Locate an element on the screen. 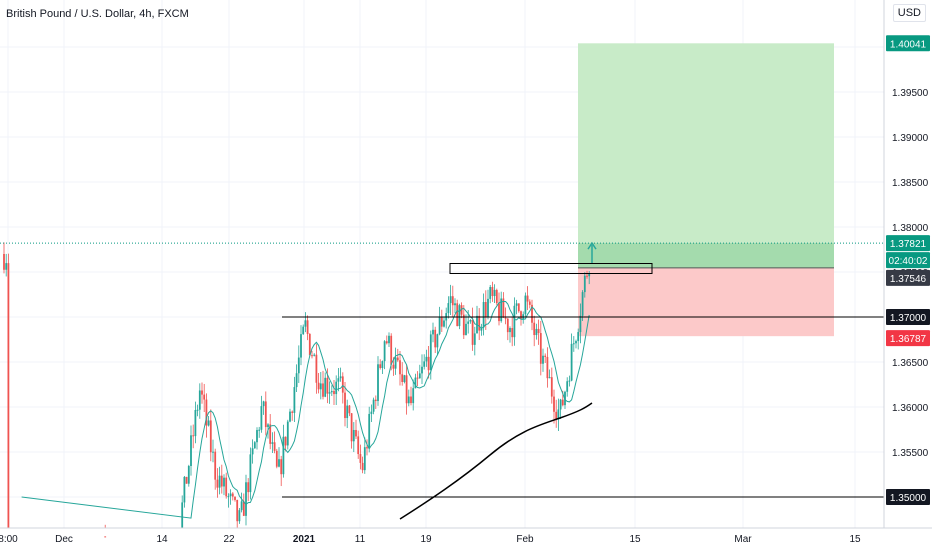 The image size is (932, 555). y-tick-label: 1.36000 is located at coordinates (910, 408).